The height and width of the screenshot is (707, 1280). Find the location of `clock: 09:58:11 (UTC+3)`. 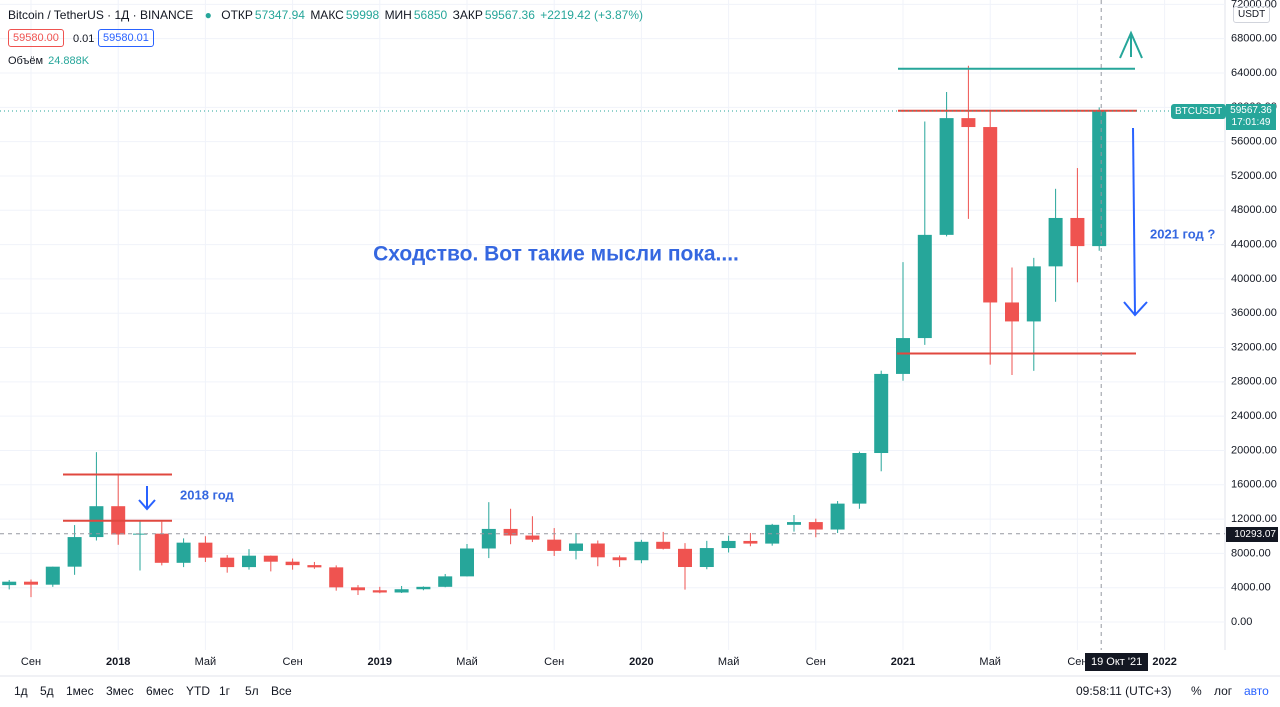

clock: 09:58:11 (UTC+3) is located at coordinates (1124, 691).